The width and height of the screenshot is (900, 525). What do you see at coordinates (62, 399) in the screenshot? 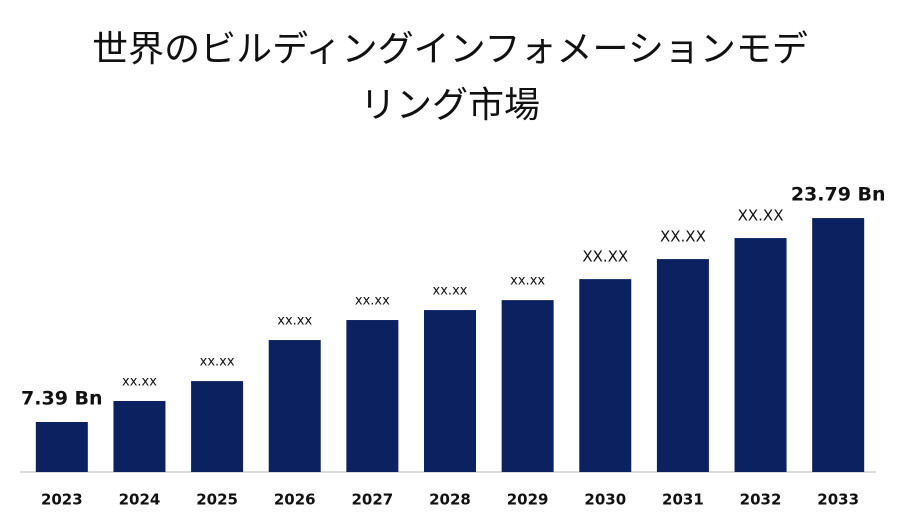
I see `value-label: 7.39 Bn` at bounding box center [62, 399].